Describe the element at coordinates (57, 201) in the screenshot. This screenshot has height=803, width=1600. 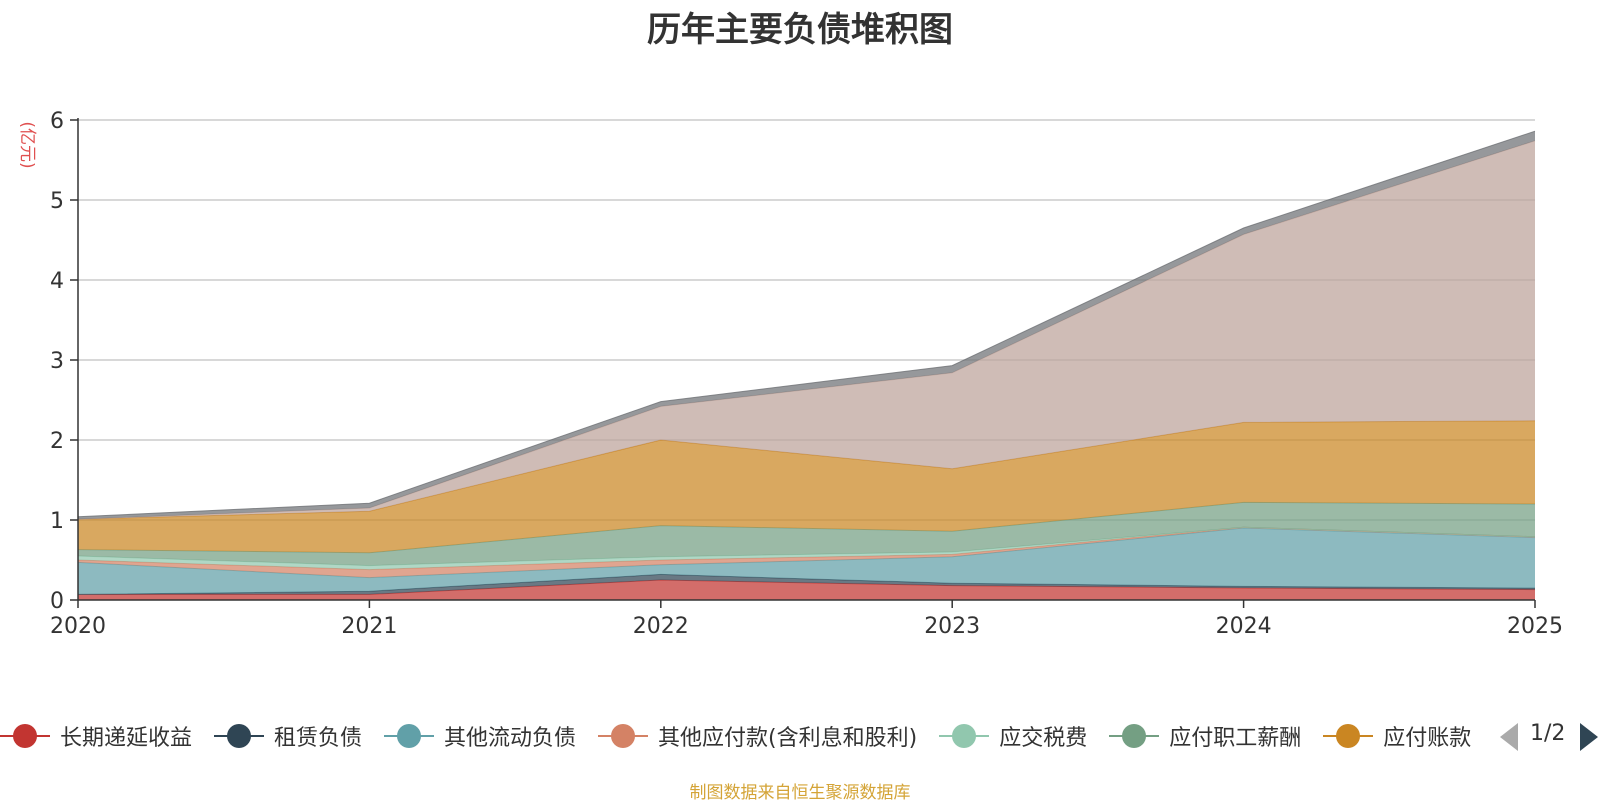
I see `y-tick-label: 5` at that location.